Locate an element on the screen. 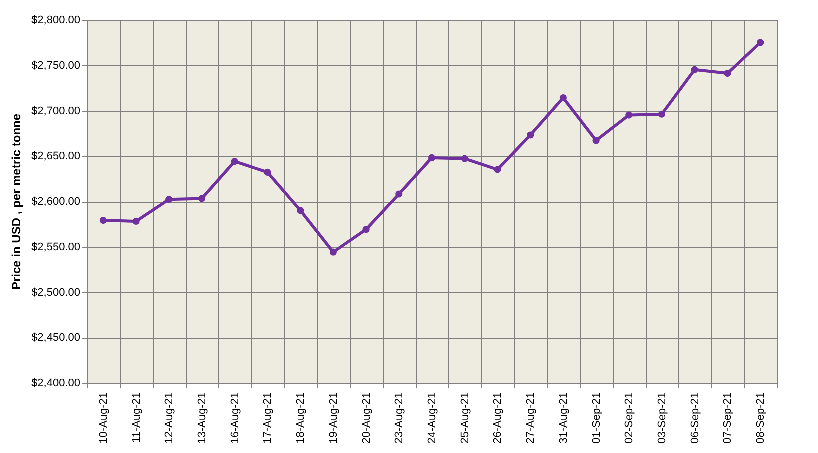 The width and height of the screenshot is (818, 453). y-tick-label: $2,450.00 is located at coordinates (56, 338).